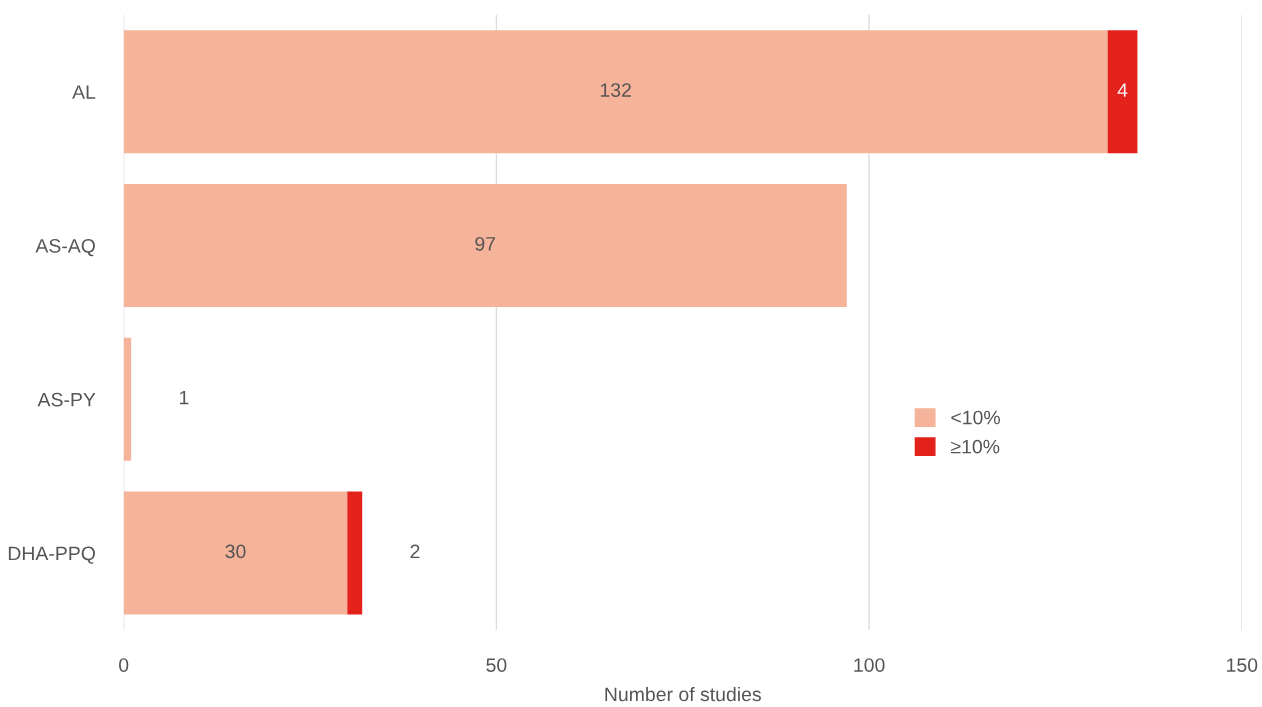 Image resolution: width=1262 pixels, height=707 pixels. Describe the element at coordinates (66, 399) in the screenshot. I see `y-tick-label: AS-PY` at that location.